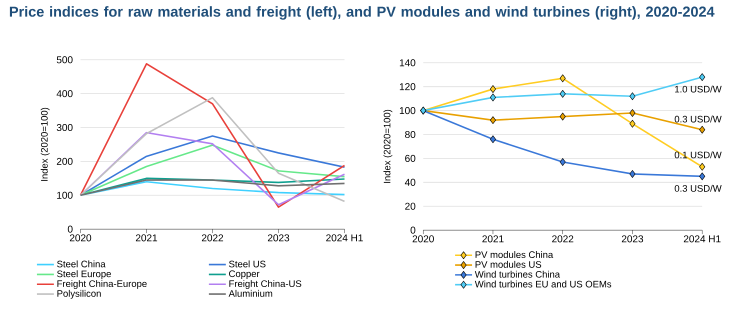 This screenshot has height=322, width=755. Describe the element at coordinates (64, 94) in the screenshot. I see `y-tick-label: 400` at that location.